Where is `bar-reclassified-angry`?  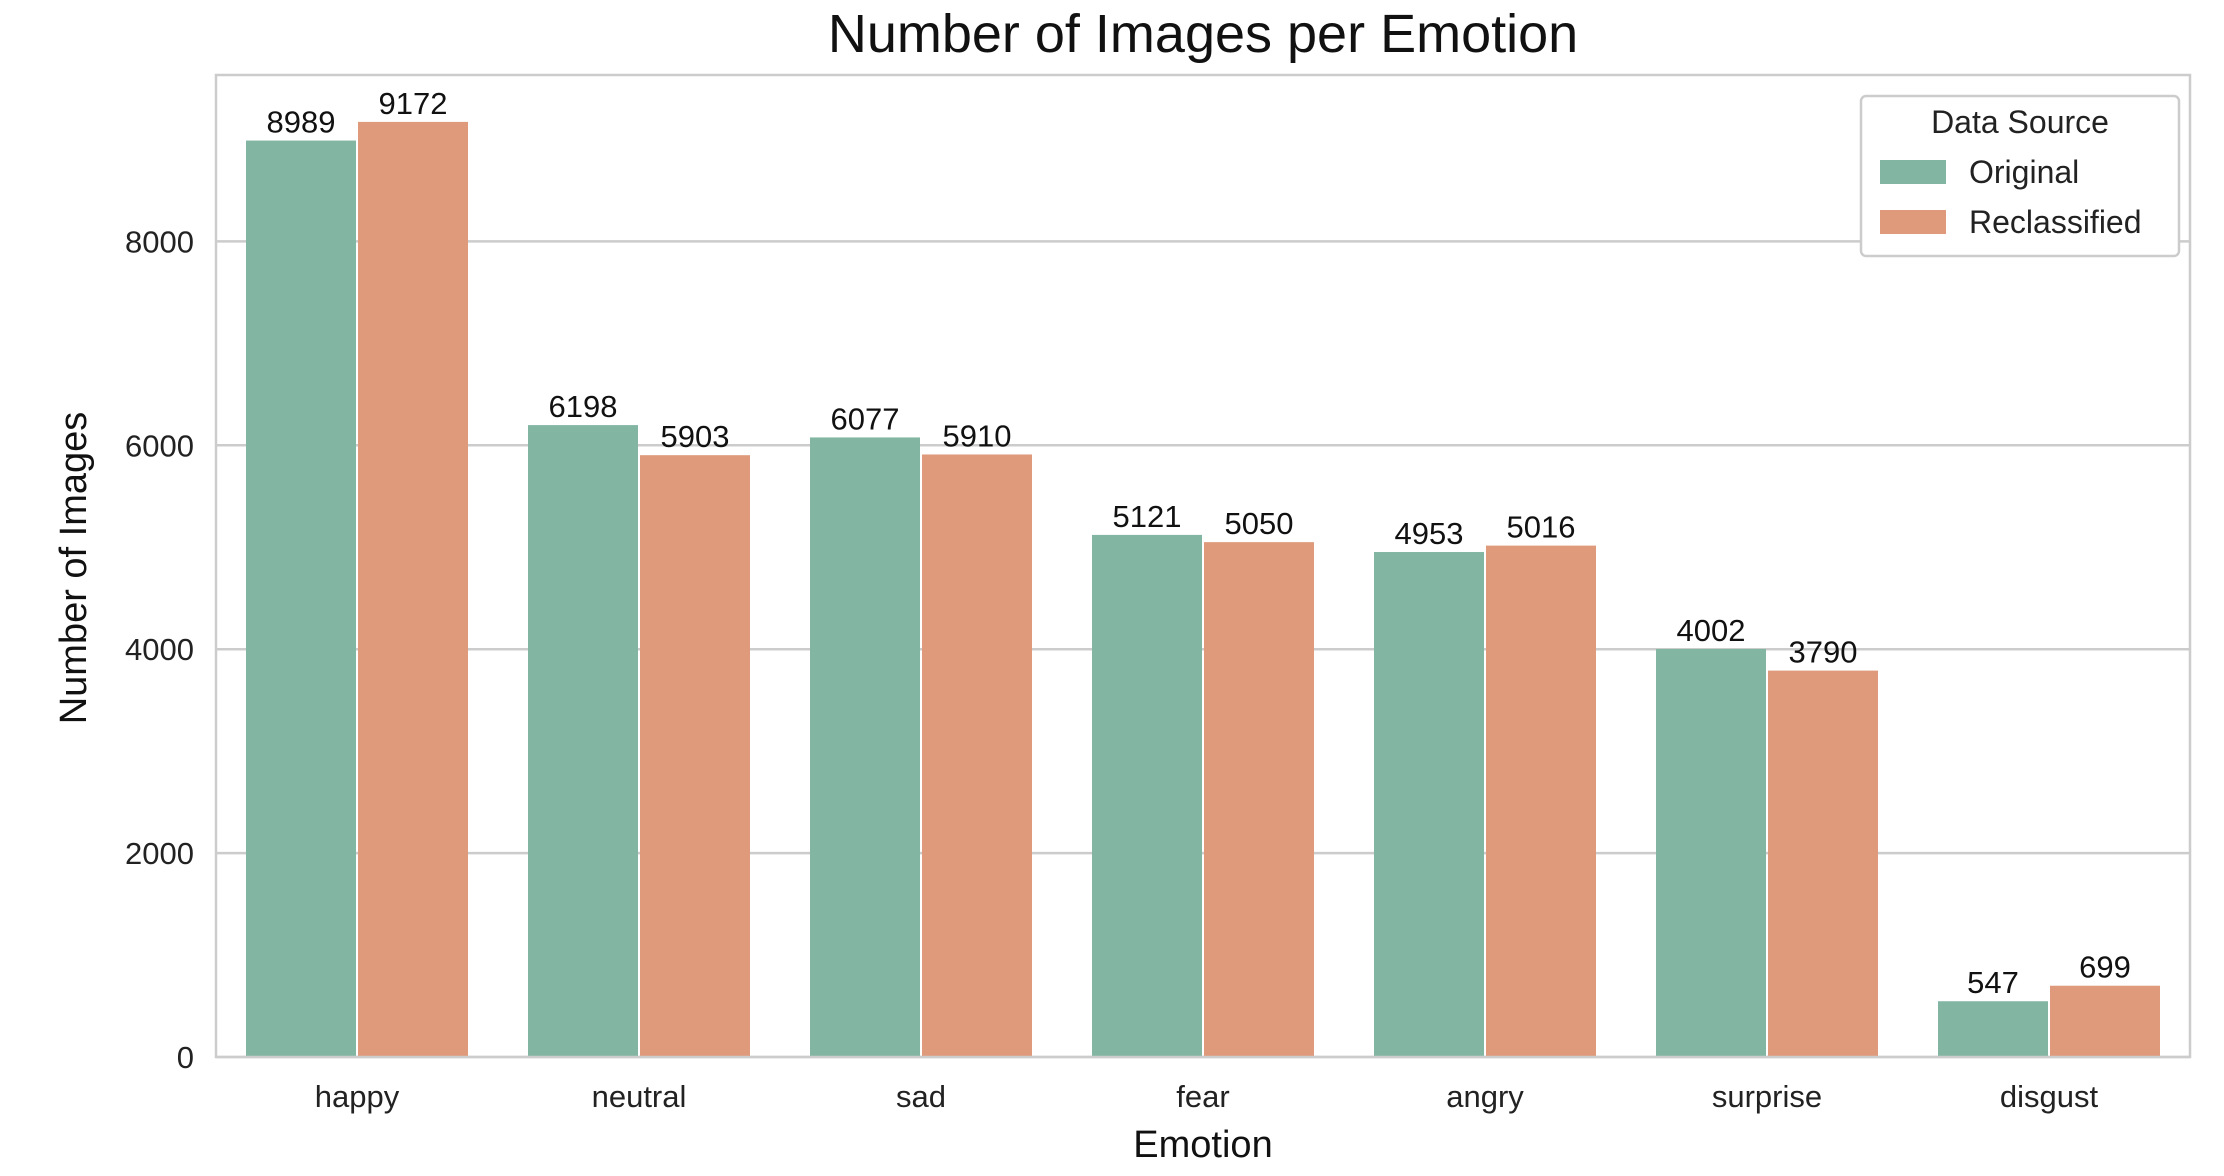
bar-reclassified-angry is located at coordinates (1541, 801).